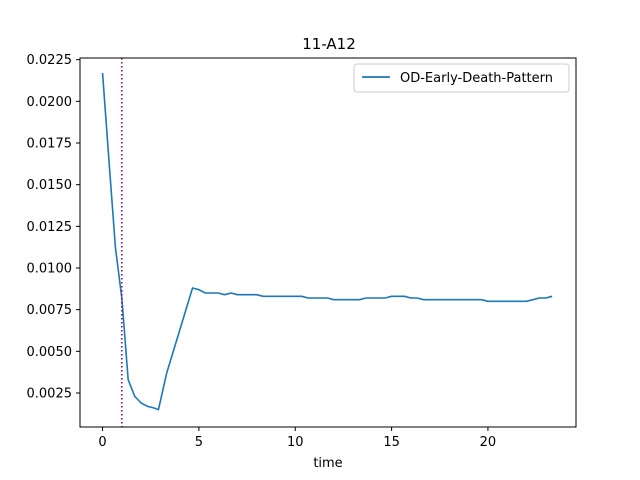 The width and height of the screenshot is (640, 480). What do you see at coordinates (50, 102) in the screenshot?
I see `y-tick-label: 0.0200` at bounding box center [50, 102].